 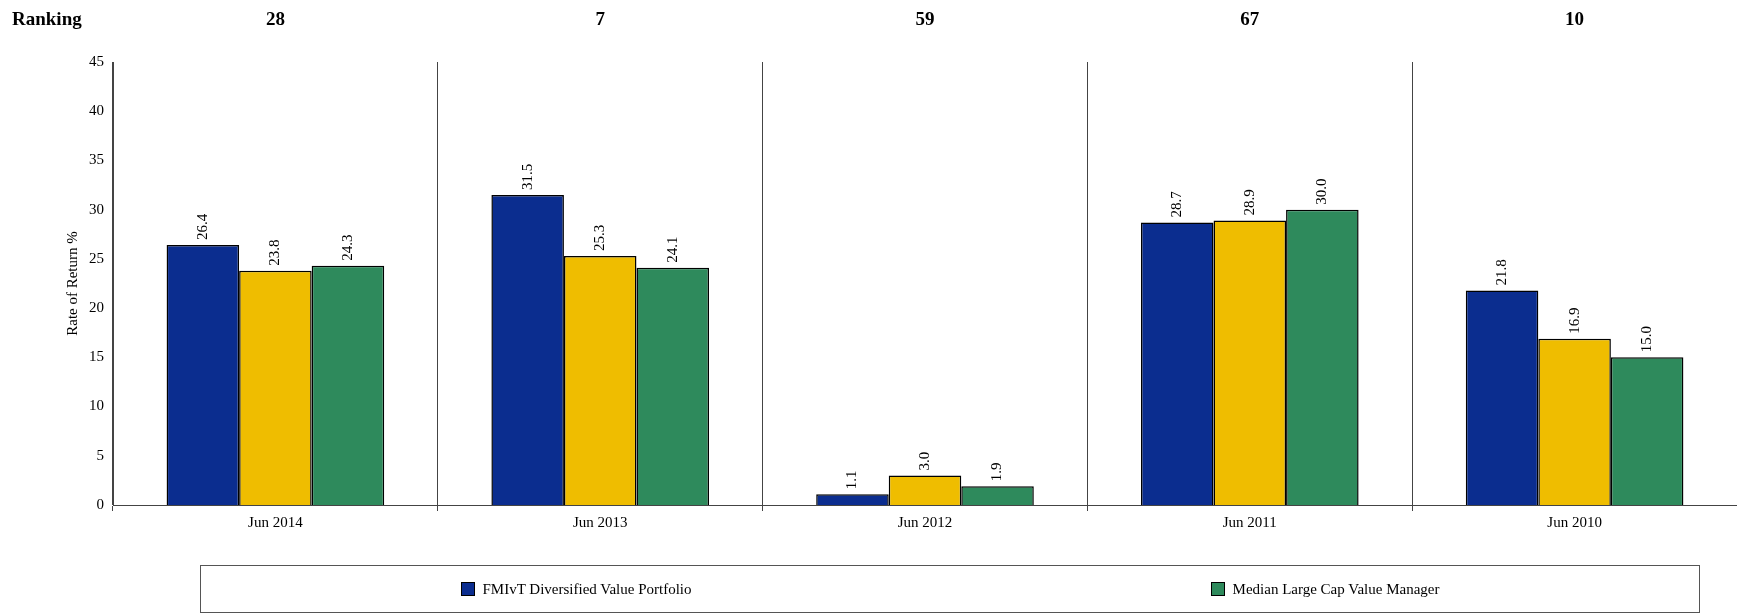 What do you see at coordinates (671, 249) in the screenshot?
I see `data-label: 24.1` at bounding box center [671, 249].